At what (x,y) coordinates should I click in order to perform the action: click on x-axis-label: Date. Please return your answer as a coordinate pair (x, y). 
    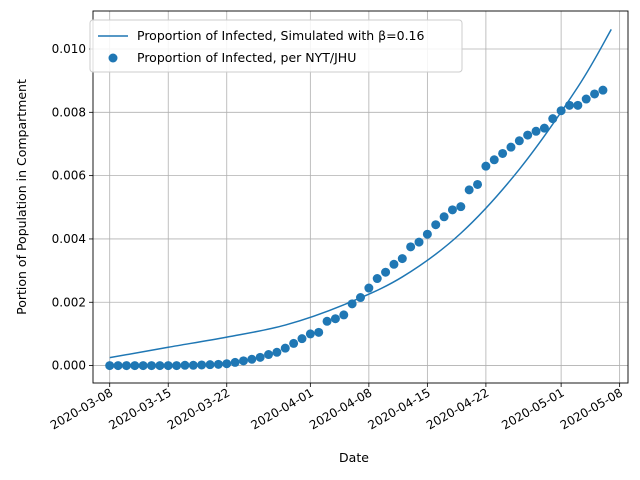
    Looking at the image, I should click on (354, 457).